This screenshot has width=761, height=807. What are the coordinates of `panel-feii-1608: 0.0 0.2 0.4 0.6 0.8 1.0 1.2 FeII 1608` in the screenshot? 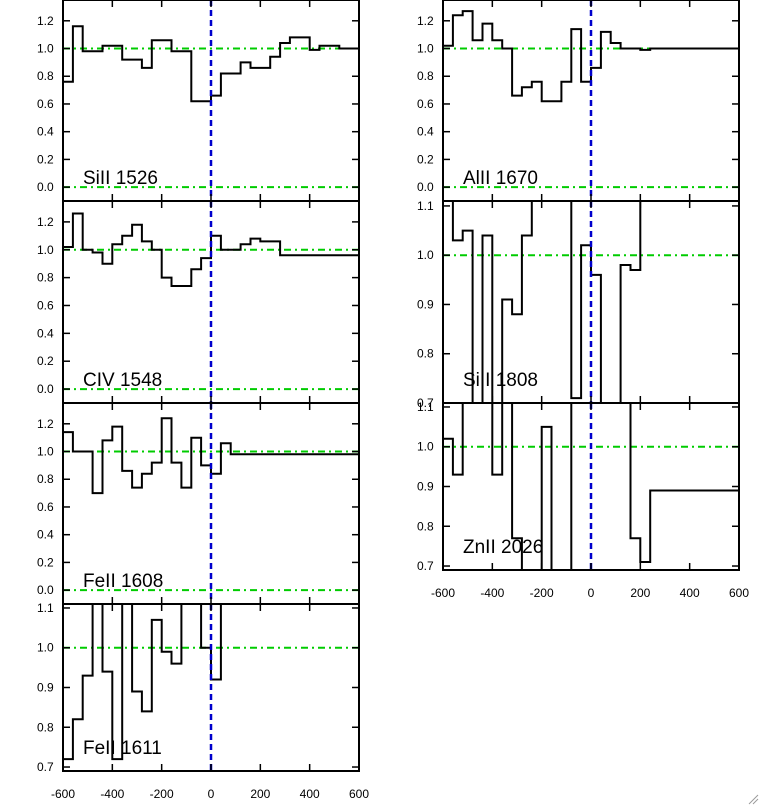 It's located at (198, 503).